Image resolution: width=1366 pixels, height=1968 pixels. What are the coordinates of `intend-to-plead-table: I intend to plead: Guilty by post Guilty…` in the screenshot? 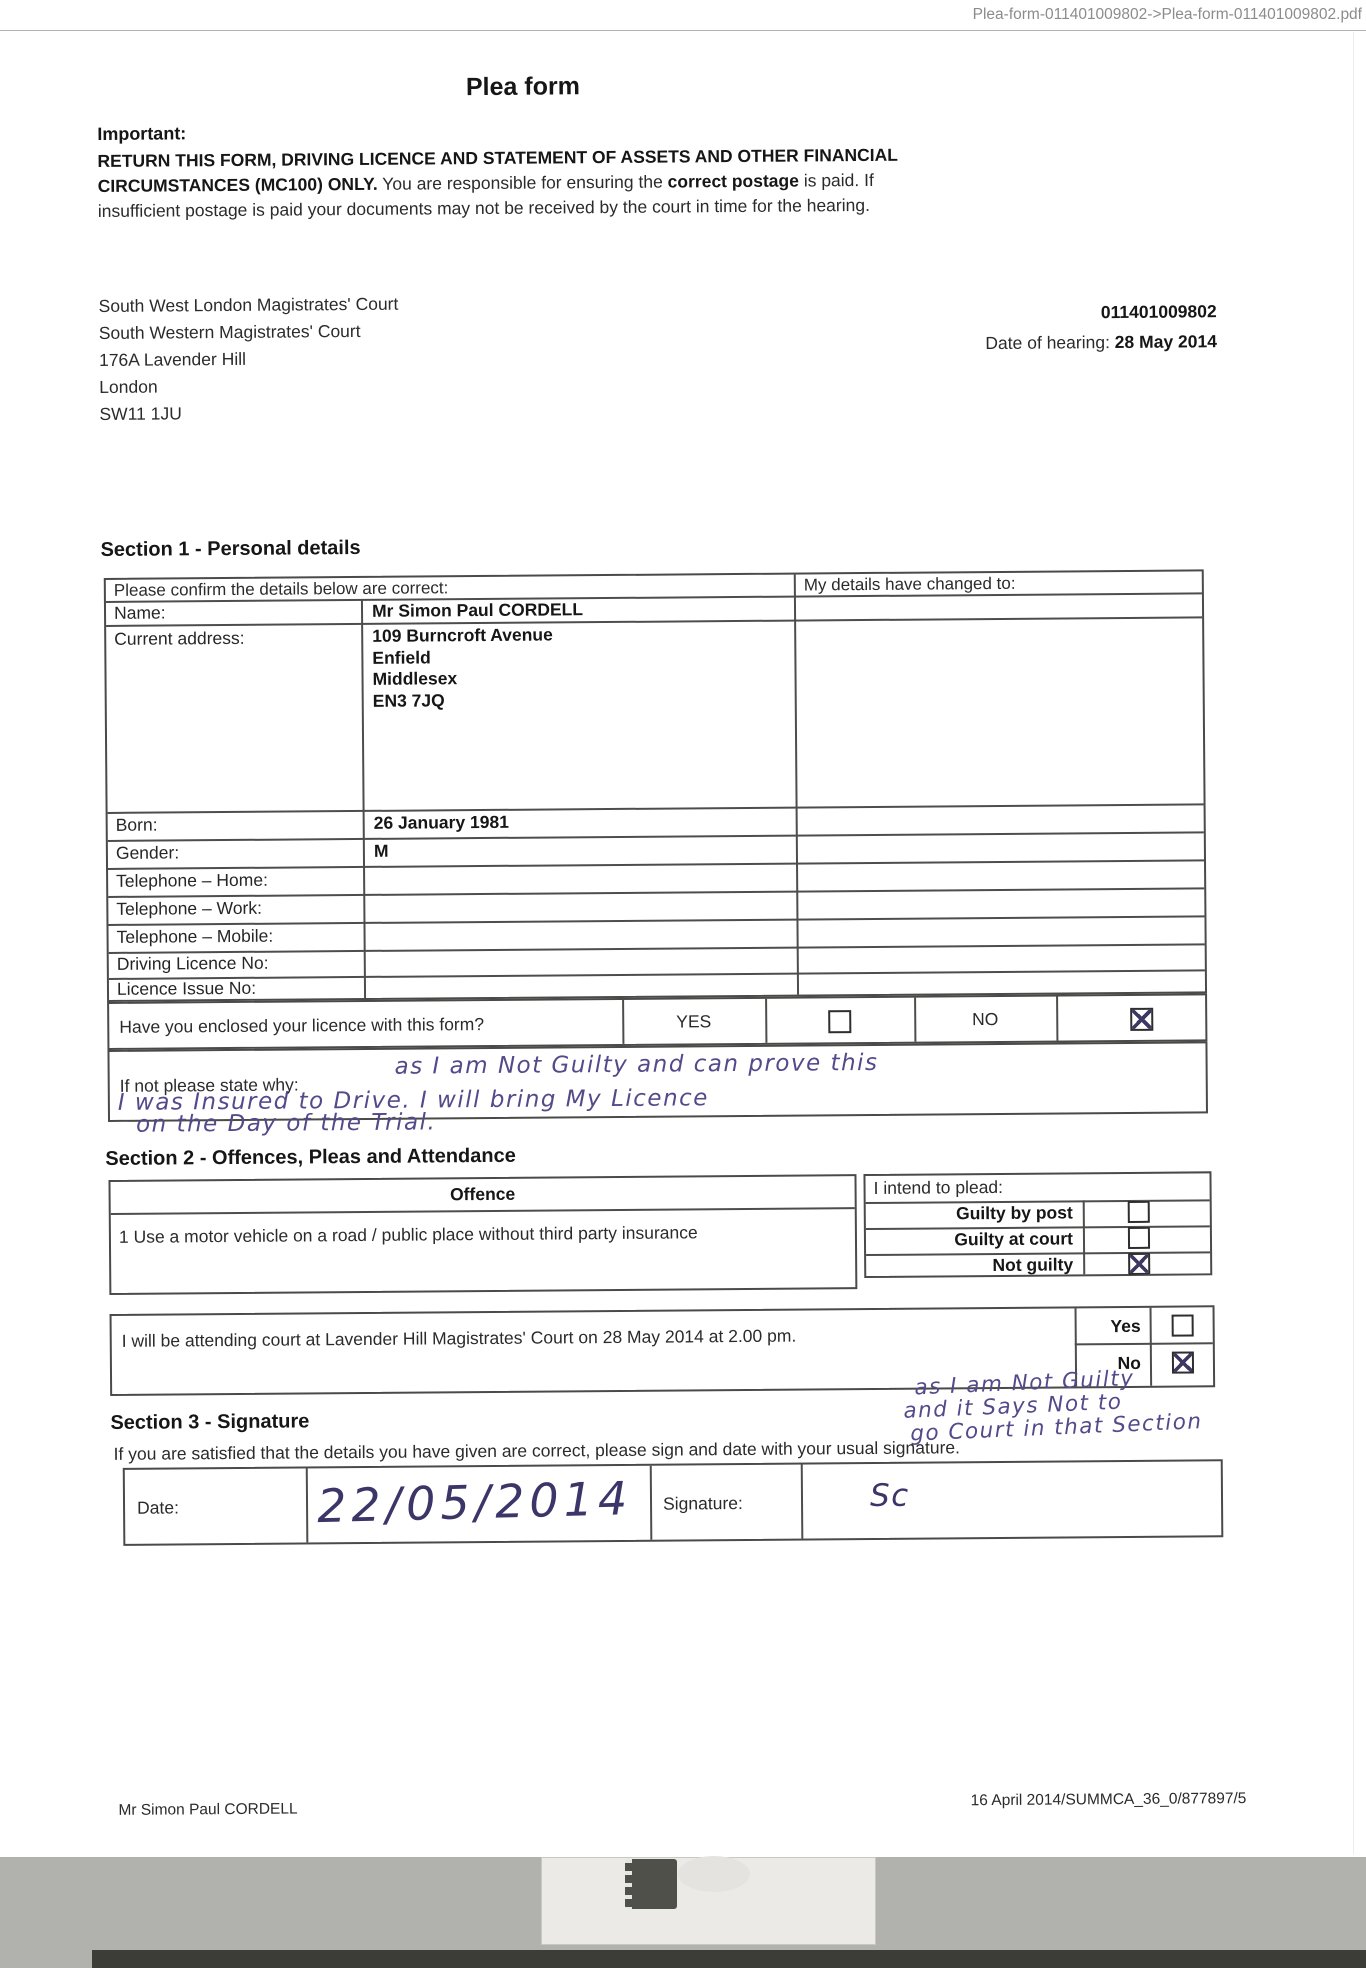 It's located at (1038, 1225).